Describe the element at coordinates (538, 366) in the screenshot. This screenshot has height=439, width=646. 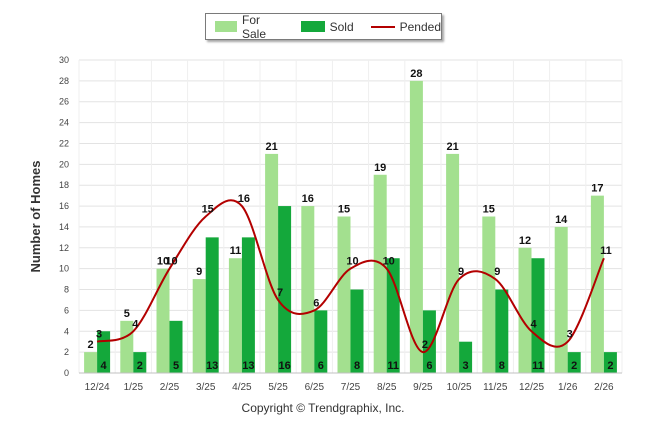
I see `data-label-sold: 11` at that location.